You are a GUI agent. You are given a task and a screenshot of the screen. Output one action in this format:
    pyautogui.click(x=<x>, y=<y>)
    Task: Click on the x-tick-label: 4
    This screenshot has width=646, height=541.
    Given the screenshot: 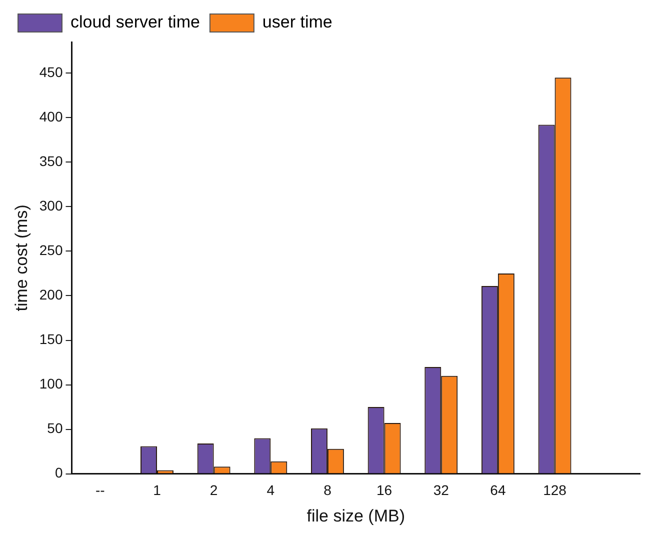 What is the action you would take?
    pyautogui.click(x=270, y=490)
    